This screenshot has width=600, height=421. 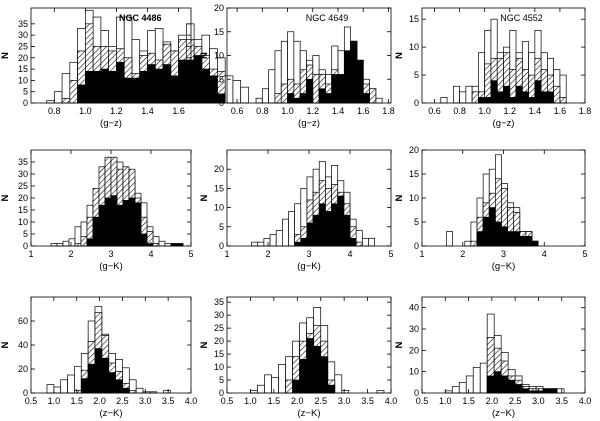 What do you see at coordinates (327, 18) in the screenshot?
I see `panel-title: NGC 4649` at bounding box center [327, 18].